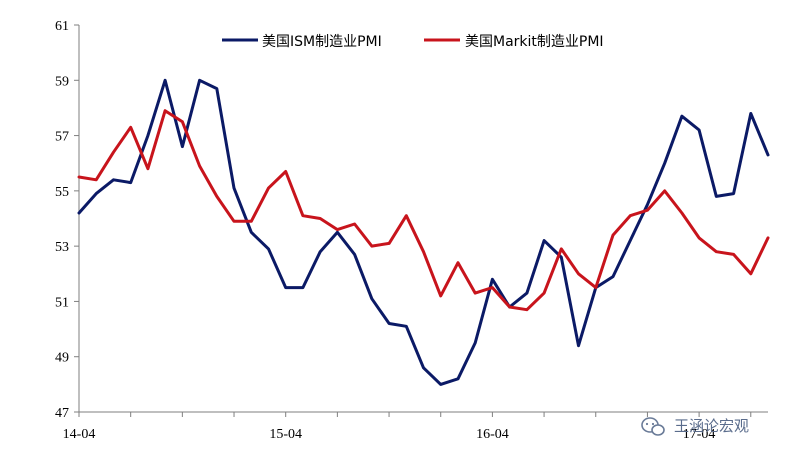  Describe the element at coordinates (653, 426) in the screenshot. I see `wechat-icon` at that location.